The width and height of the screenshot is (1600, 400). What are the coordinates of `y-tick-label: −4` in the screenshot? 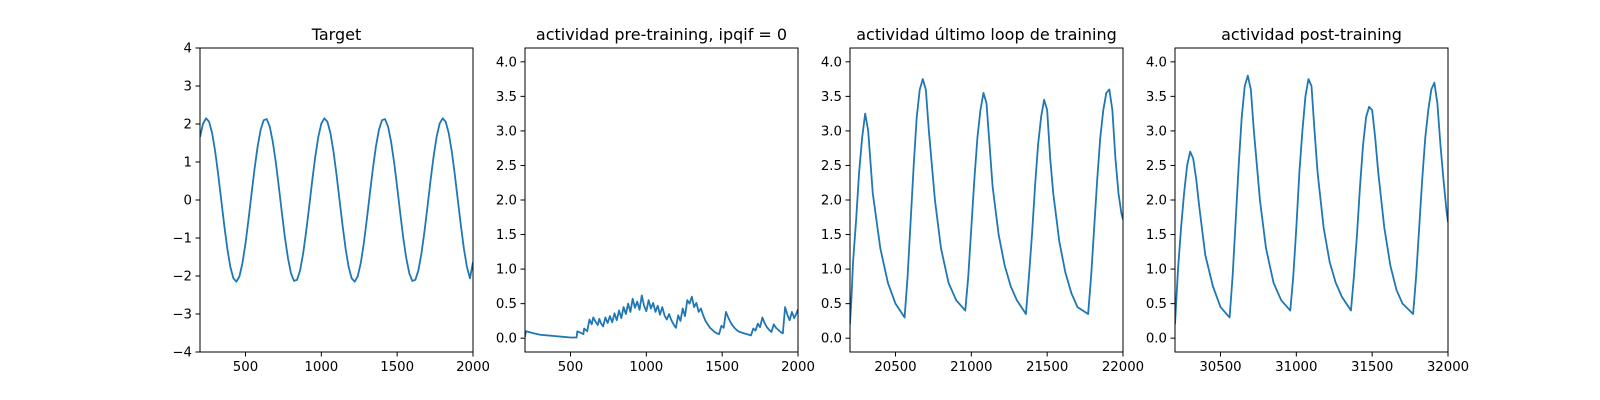 It's located at (182, 353).